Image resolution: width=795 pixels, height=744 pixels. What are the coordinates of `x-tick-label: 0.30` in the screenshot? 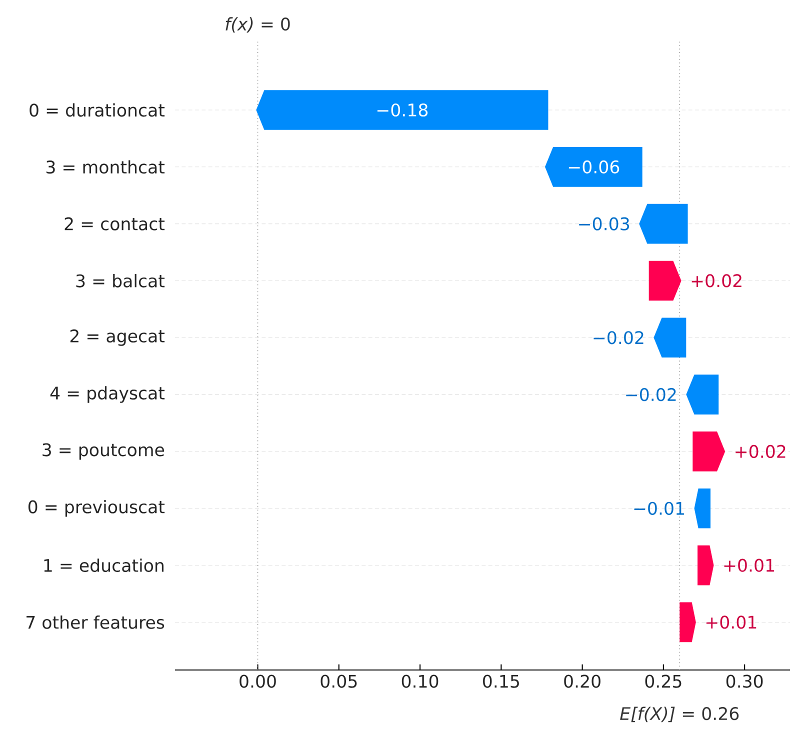 It's located at (744, 681).